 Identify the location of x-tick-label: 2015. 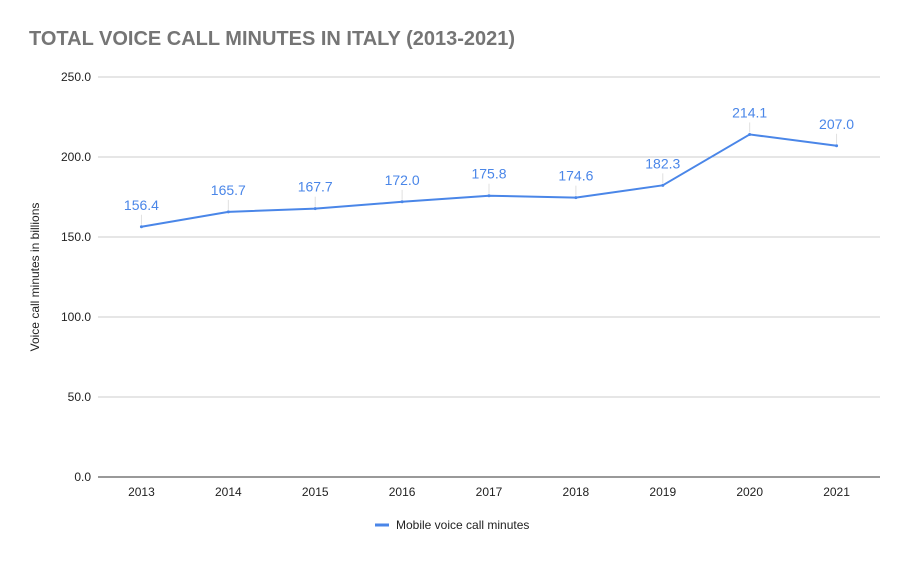
(315, 492).